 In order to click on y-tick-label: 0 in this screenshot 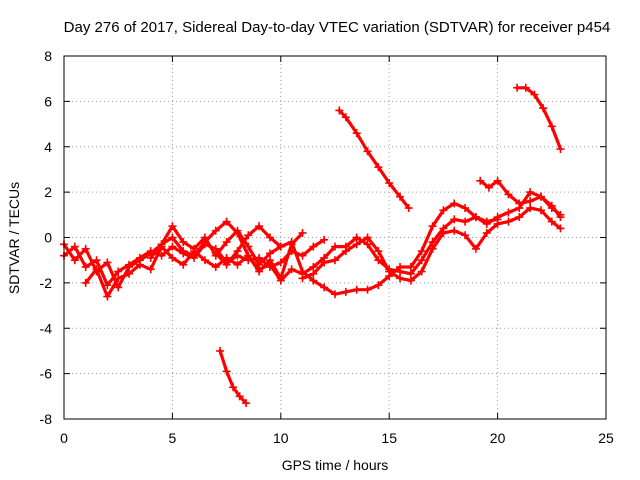, I will do `click(48, 238)`.